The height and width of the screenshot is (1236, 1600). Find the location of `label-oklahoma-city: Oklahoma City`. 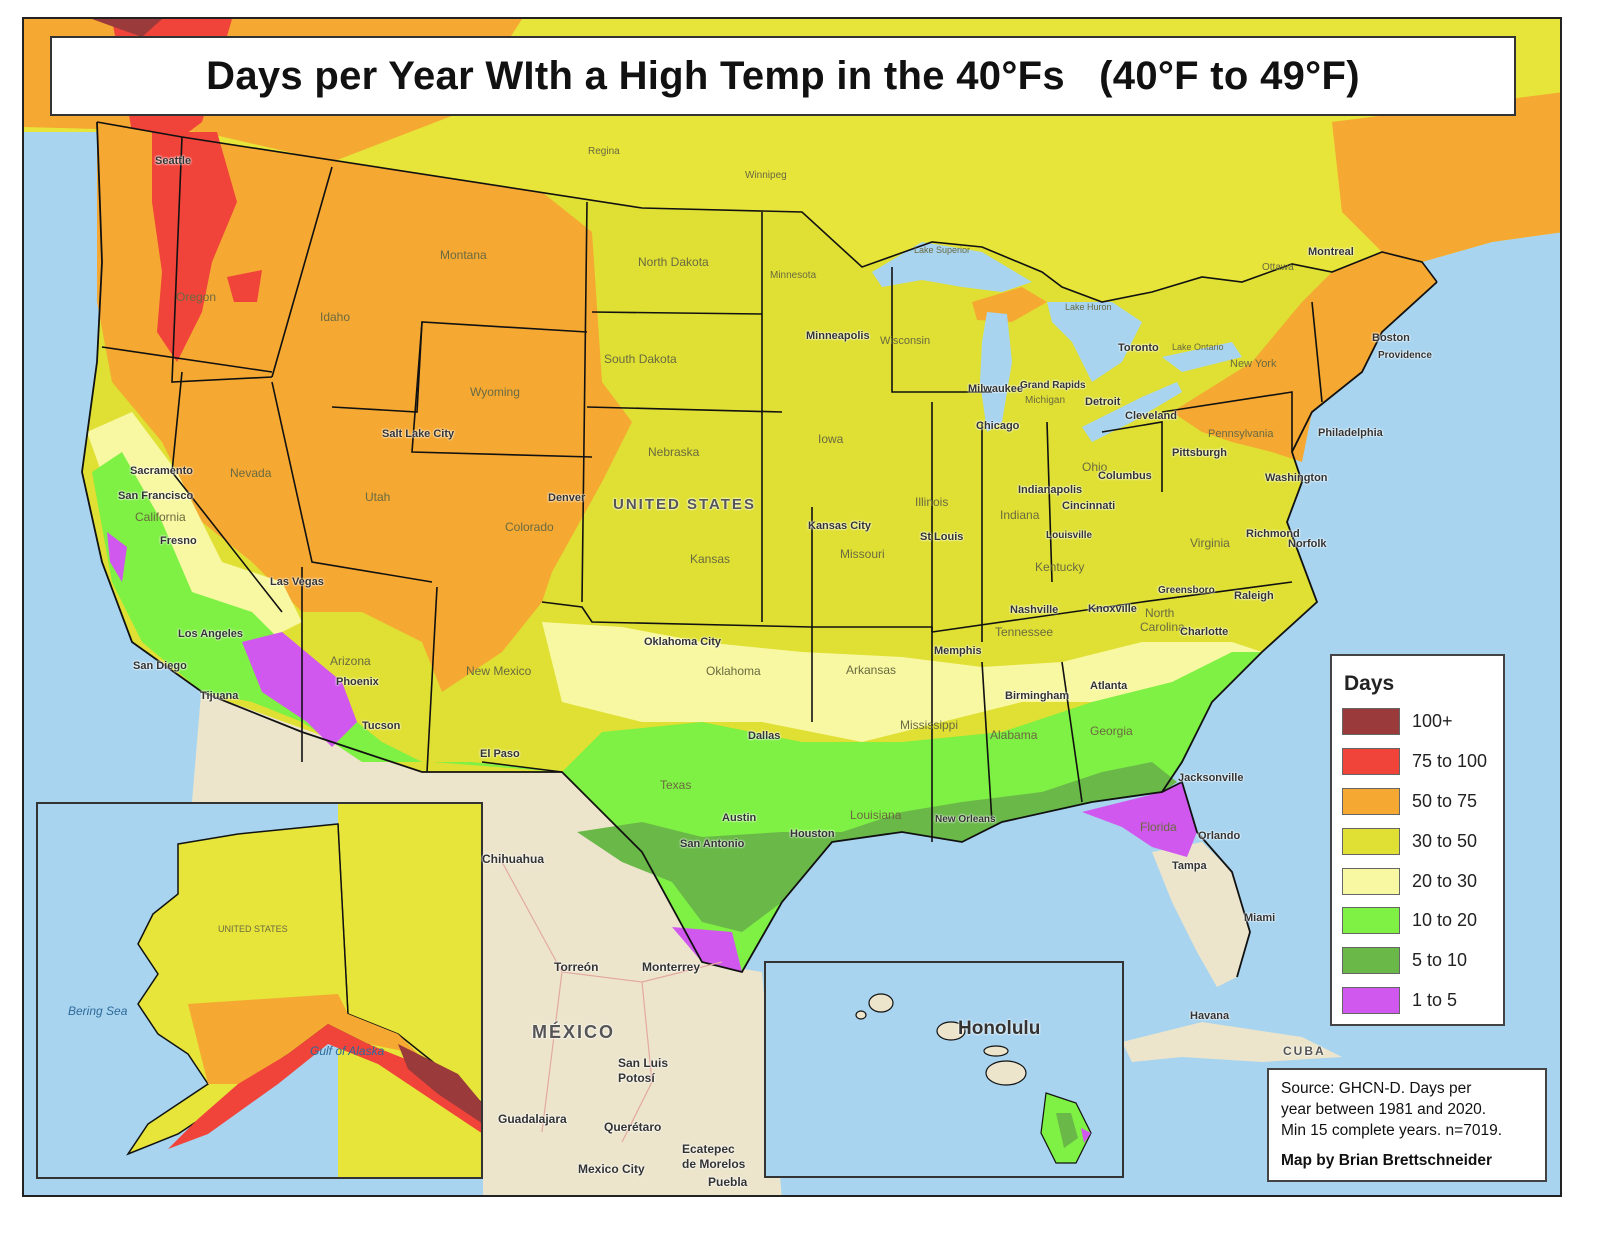

label-oklahoma-city: Oklahoma City is located at coordinates (683, 642).